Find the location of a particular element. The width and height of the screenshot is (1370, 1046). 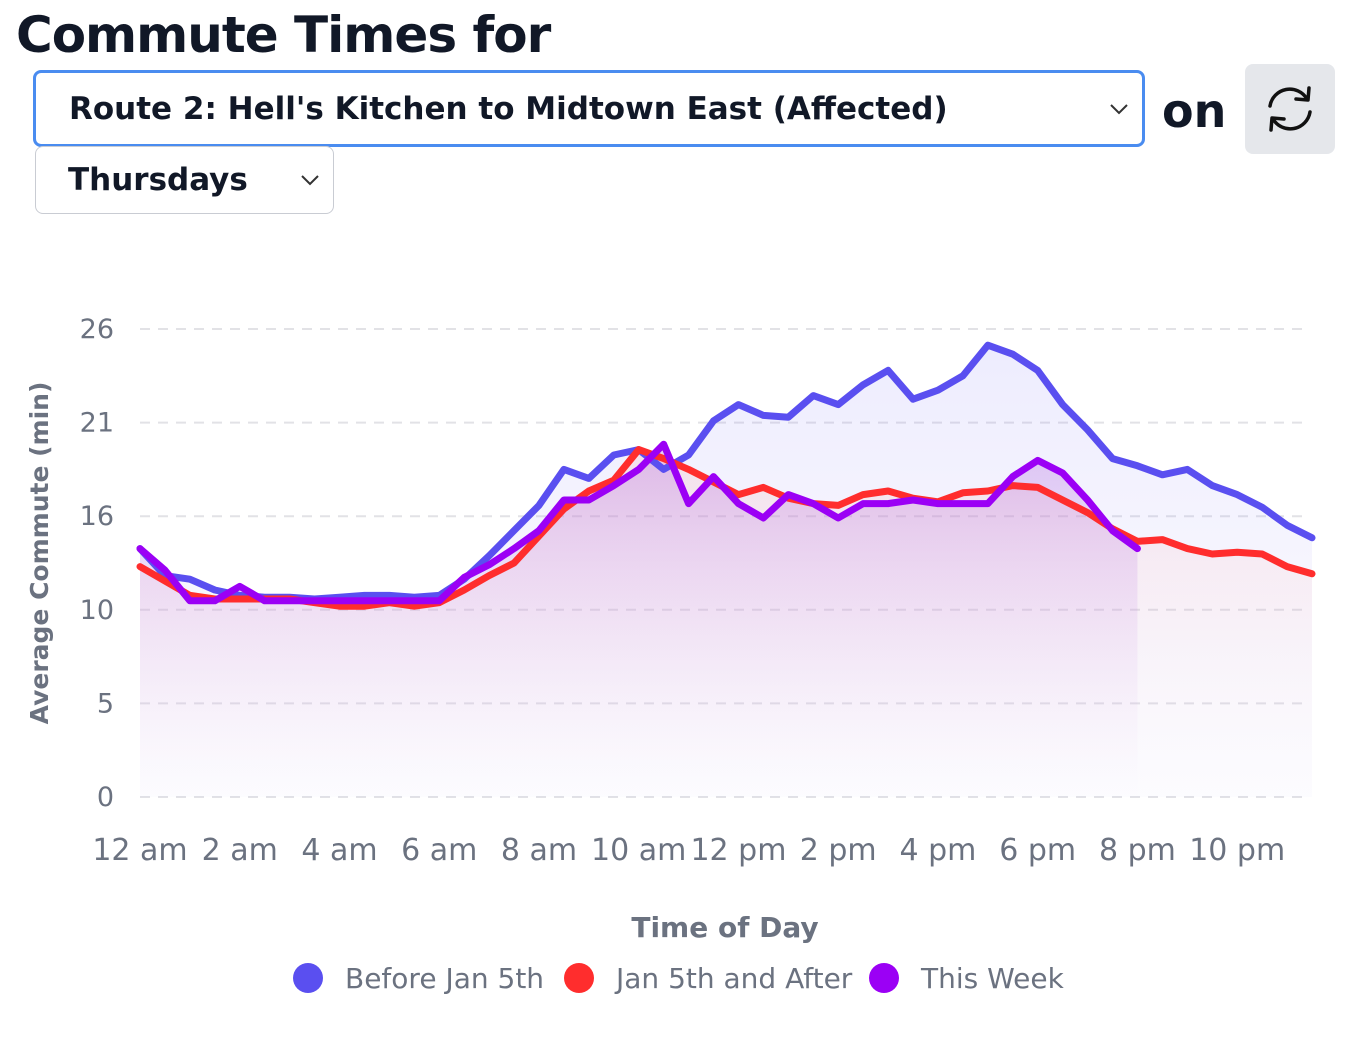

x-tick-label: 8 pm is located at coordinates (1137, 850).